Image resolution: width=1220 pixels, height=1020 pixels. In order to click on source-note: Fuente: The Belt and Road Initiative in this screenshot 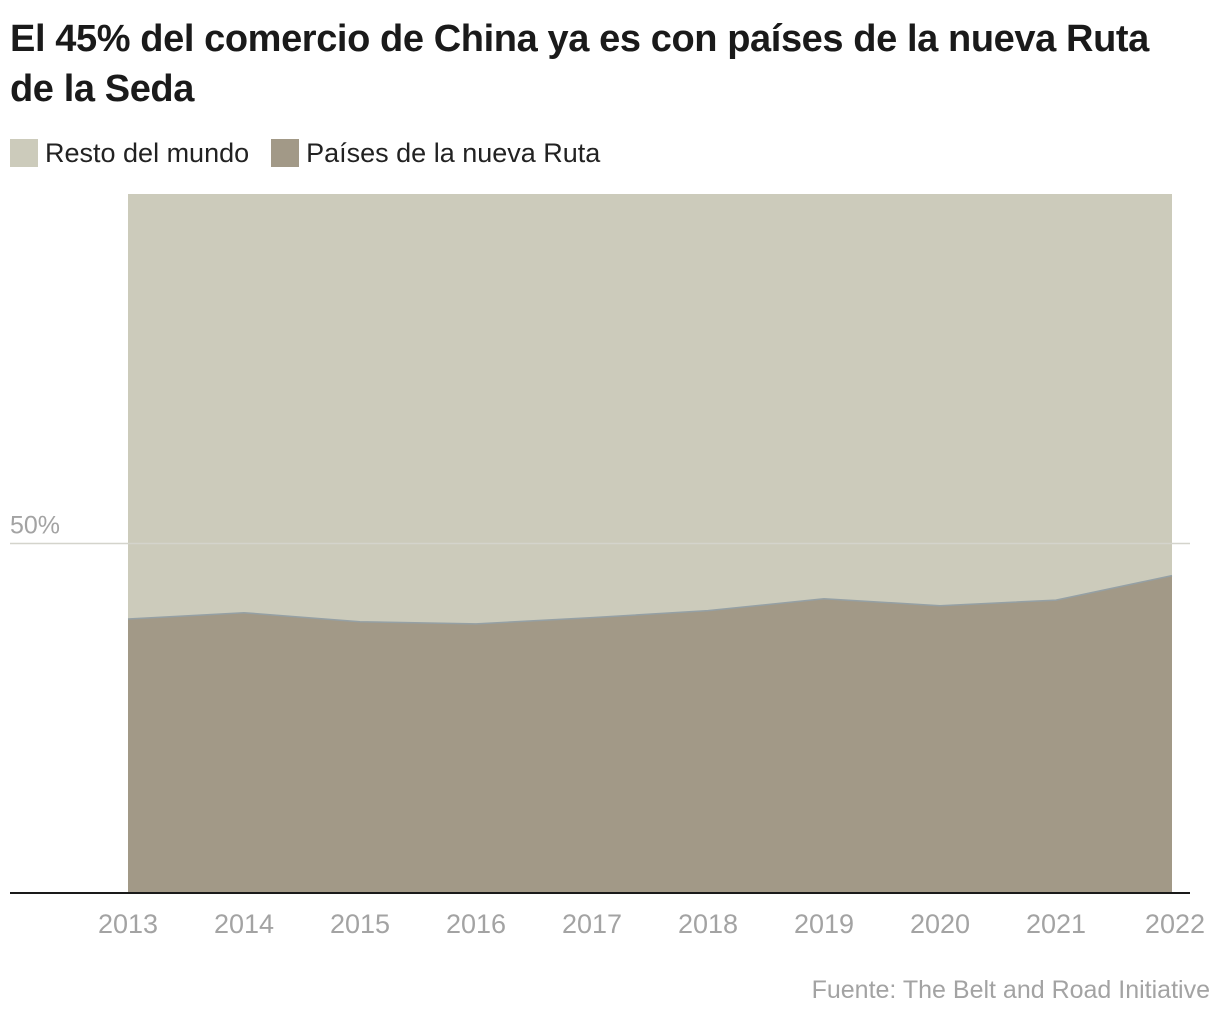, I will do `click(1010, 990)`.